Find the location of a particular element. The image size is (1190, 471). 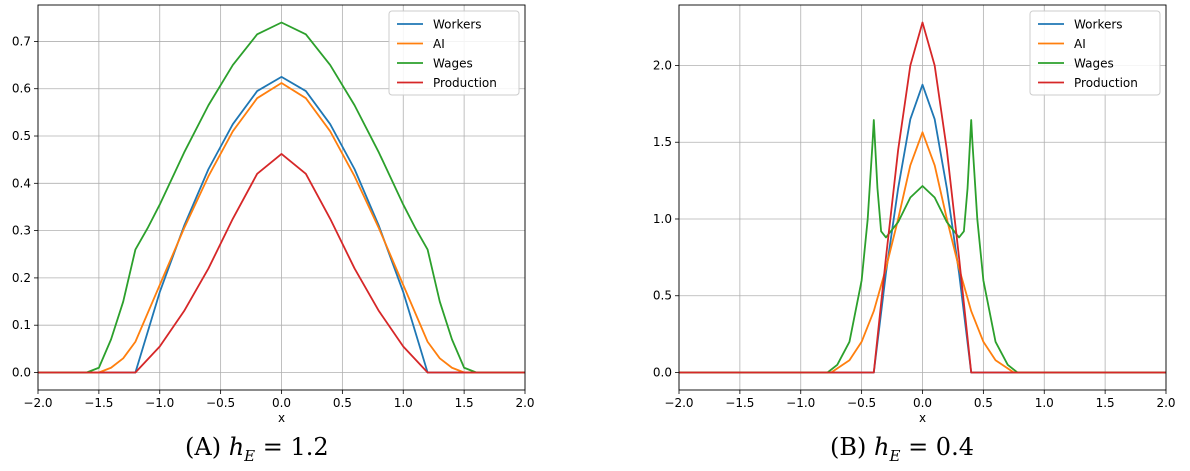

caption-b-var: h is located at coordinates (882, 447).